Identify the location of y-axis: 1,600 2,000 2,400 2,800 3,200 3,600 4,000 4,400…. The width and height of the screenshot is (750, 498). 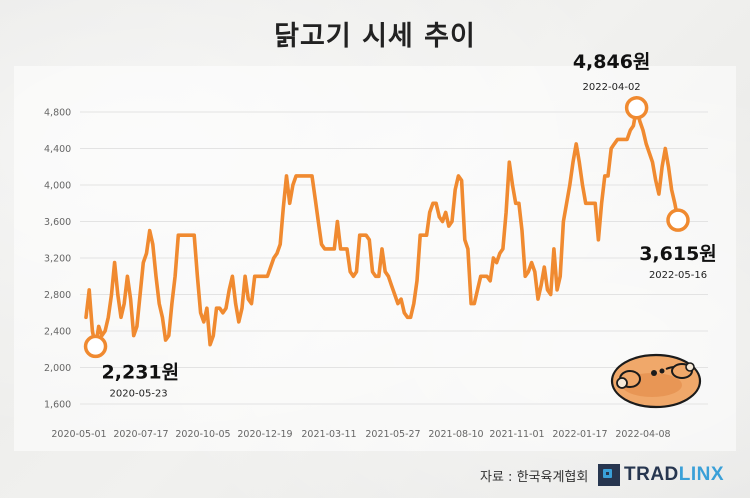
(57, 259).